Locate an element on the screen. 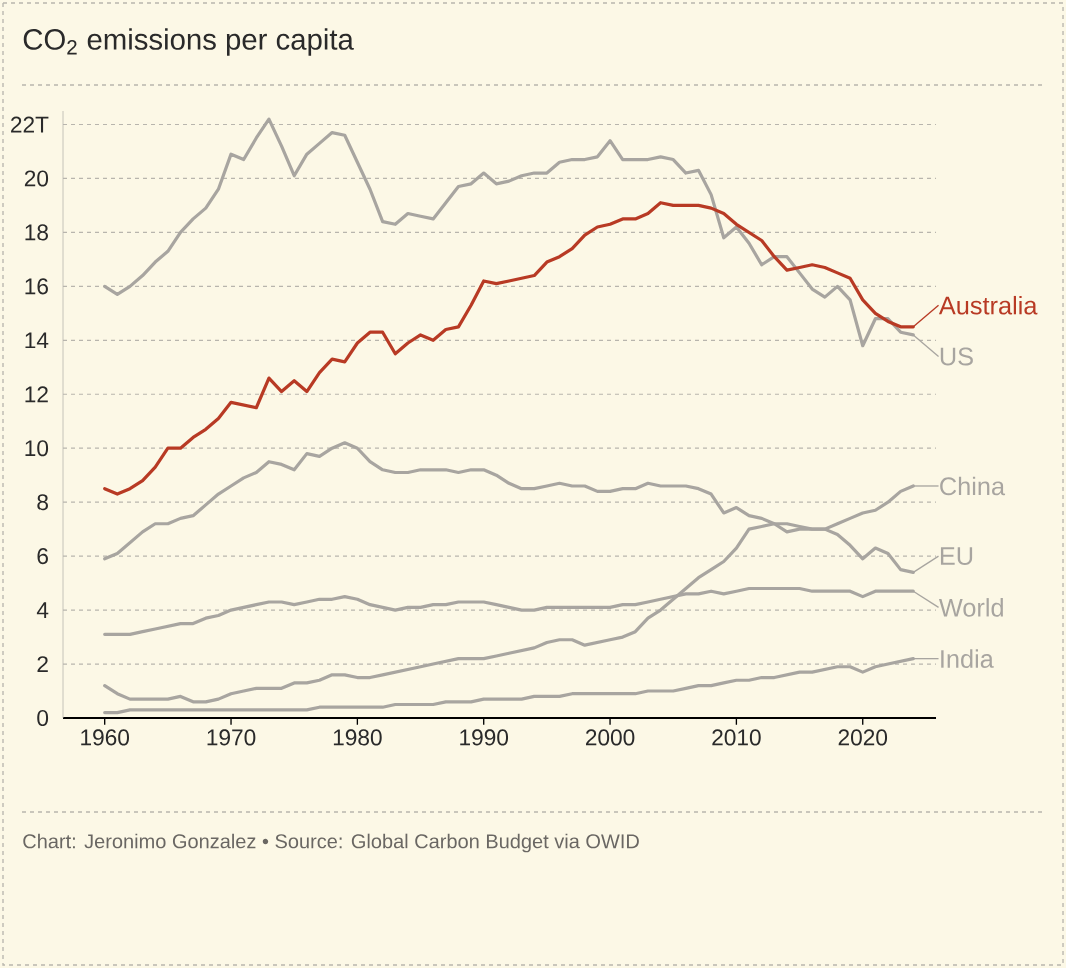 The image size is (1066, 968). legend-label: Australia is located at coordinates (988, 305).